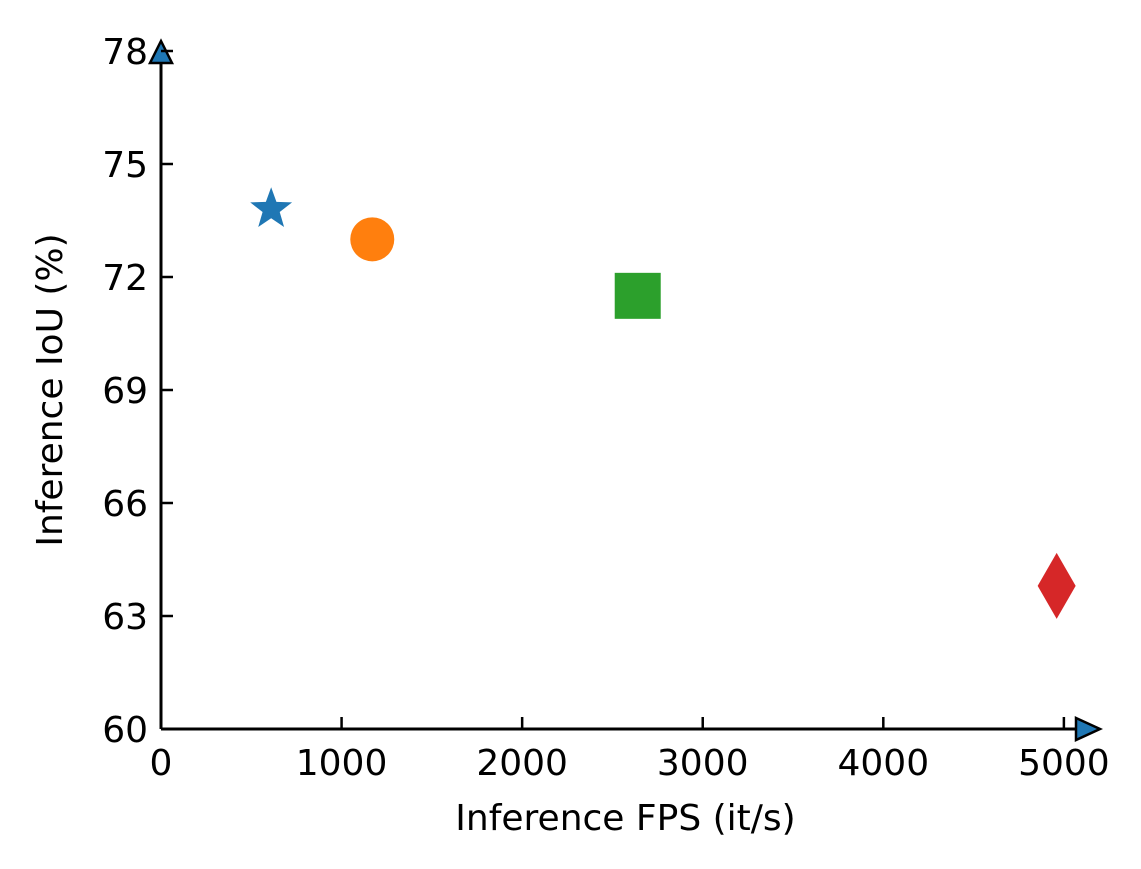 The height and width of the screenshot is (869, 1141). I want to click on y-tick-label: 60, so click(125, 730).